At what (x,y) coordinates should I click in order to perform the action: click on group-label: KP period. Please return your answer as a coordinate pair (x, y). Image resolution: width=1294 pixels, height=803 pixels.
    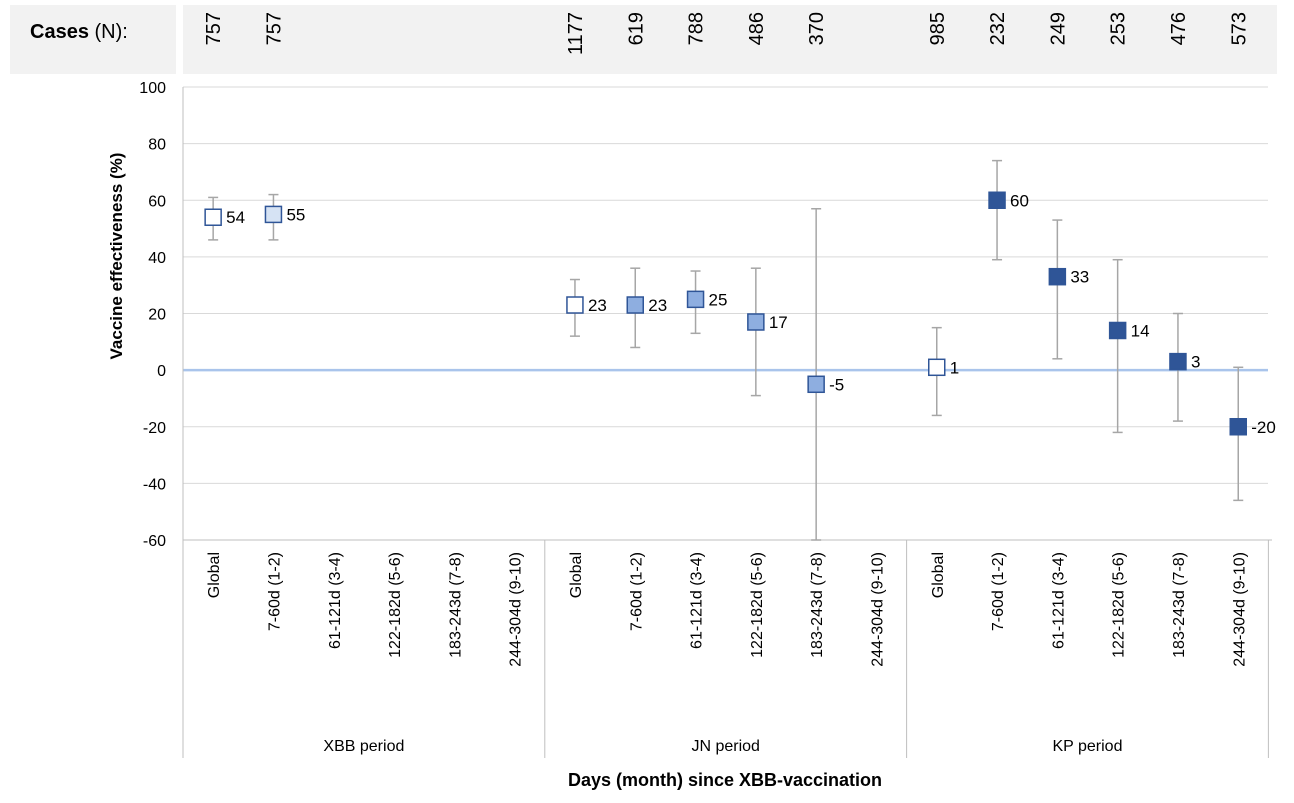
    Looking at the image, I should click on (1088, 746).